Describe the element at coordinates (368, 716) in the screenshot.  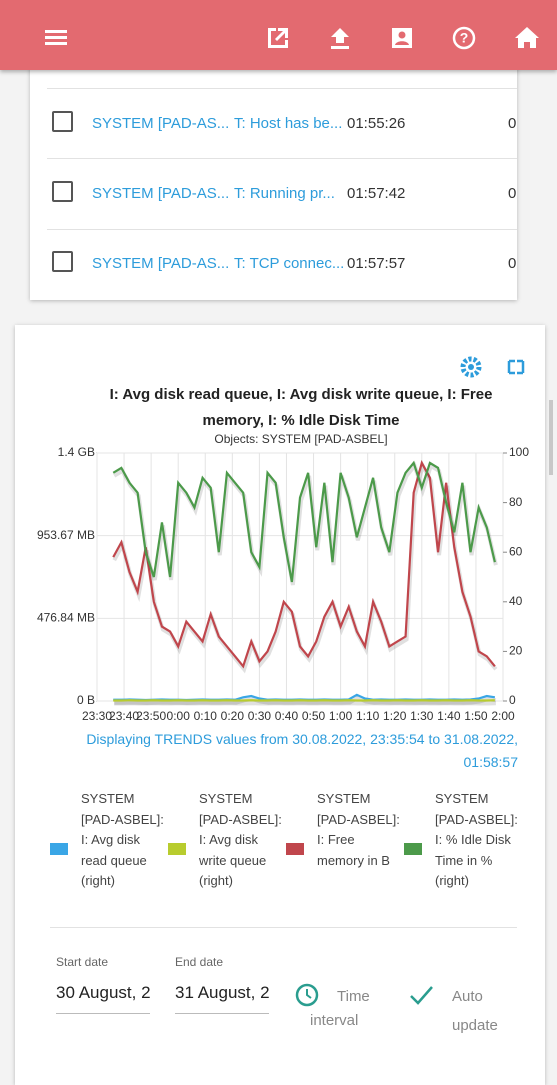
I see `x-tick-label: 1:10` at that location.